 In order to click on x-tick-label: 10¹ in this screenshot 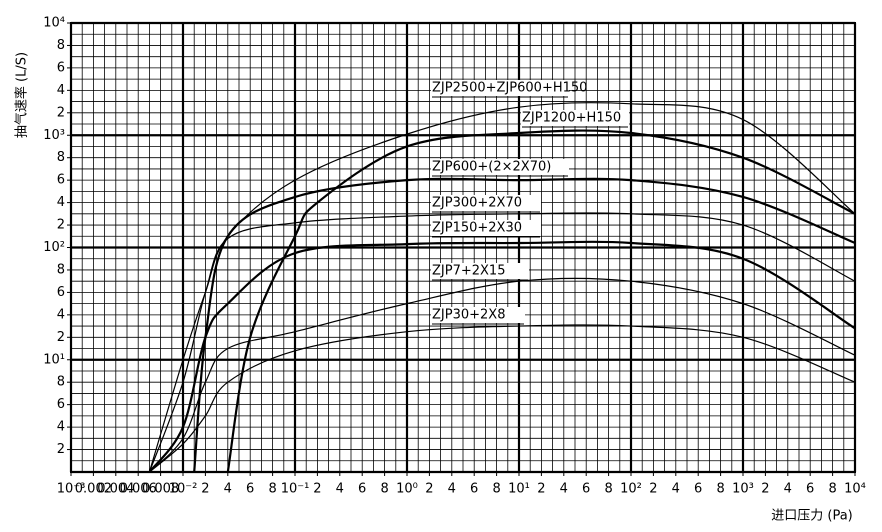, I will do `click(519, 489)`.